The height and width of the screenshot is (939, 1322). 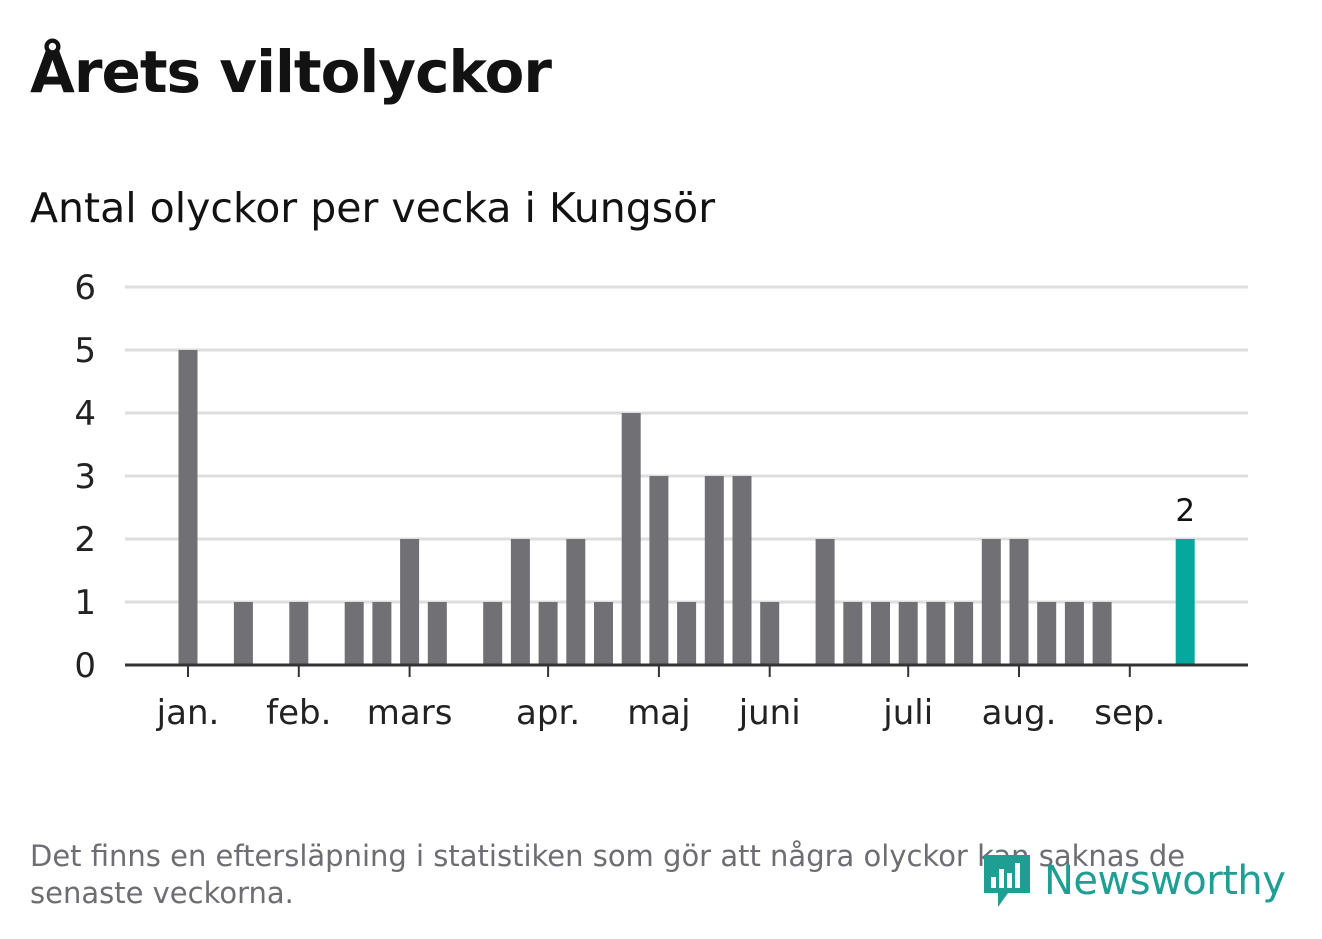 What do you see at coordinates (373, 208) in the screenshot?
I see `chart-subtitle: Antal olyckor per vecka i Kungsör` at bounding box center [373, 208].